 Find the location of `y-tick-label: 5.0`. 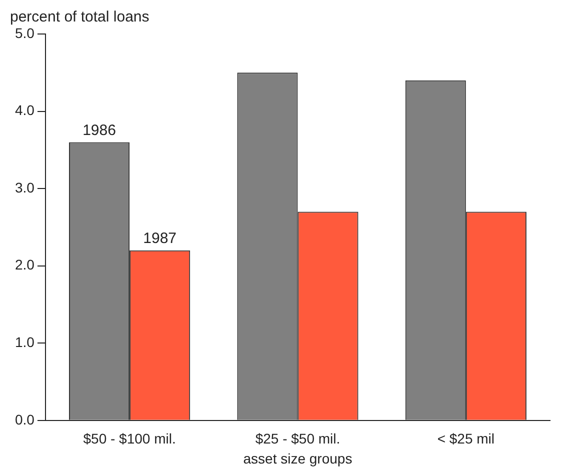

y-tick-label: 5.0 is located at coordinates (24, 32).